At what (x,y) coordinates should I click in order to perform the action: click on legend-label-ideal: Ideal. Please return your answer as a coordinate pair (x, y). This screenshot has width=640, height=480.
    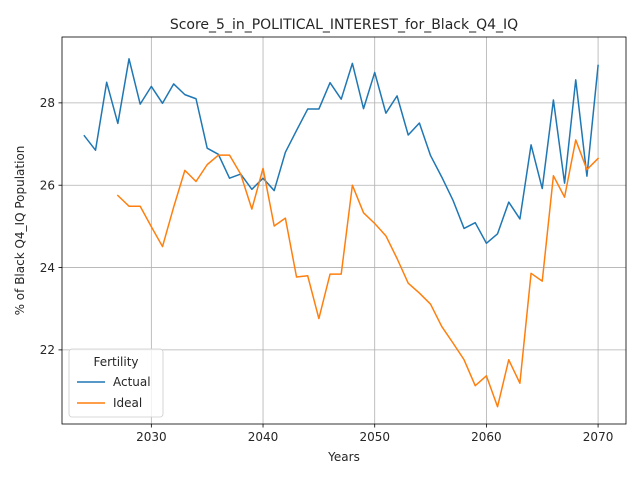
    Looking at the image, I should click on (127, 403).